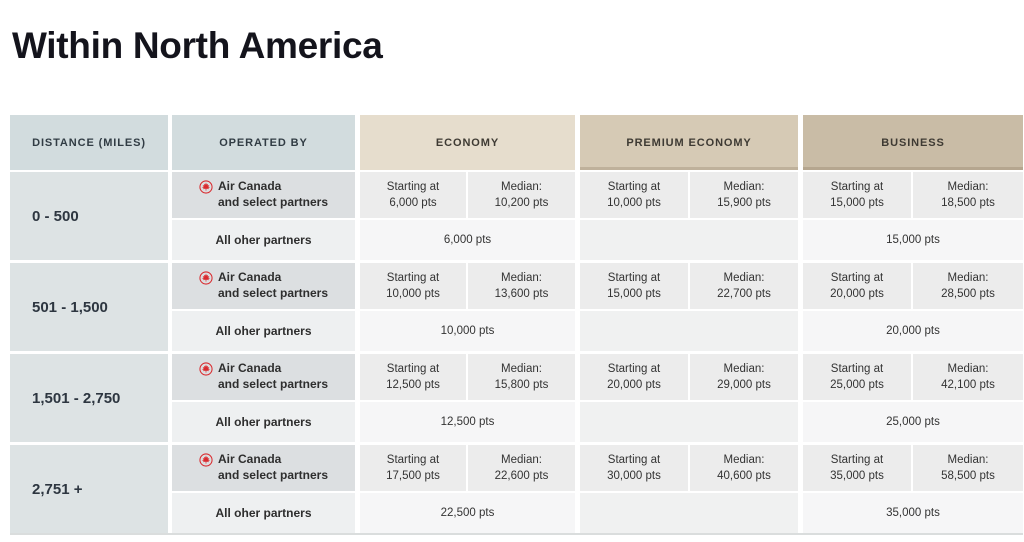  Describe the element at coordinates (263, 422) in the screenshot. I see `operator-all-other-cell: All oher partners` at that location.